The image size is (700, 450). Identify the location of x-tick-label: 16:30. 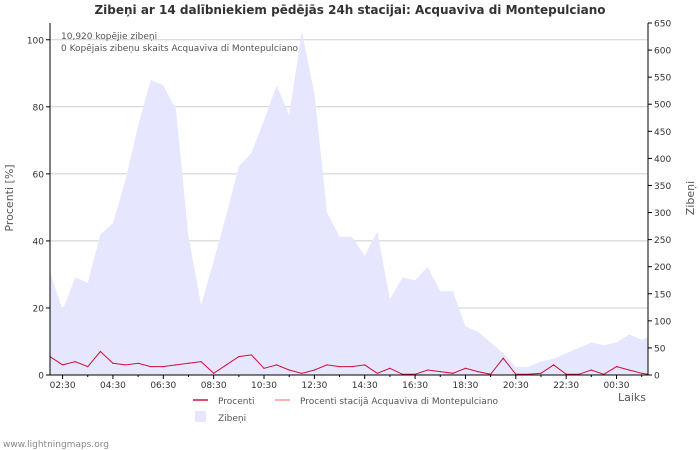
(415, 386).